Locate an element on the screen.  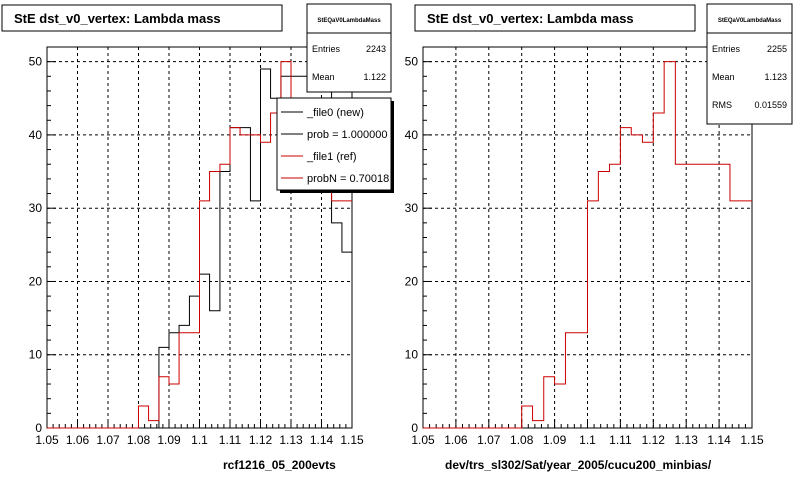
stats-entries-value: 2255 is located at coordinates (777, 49).